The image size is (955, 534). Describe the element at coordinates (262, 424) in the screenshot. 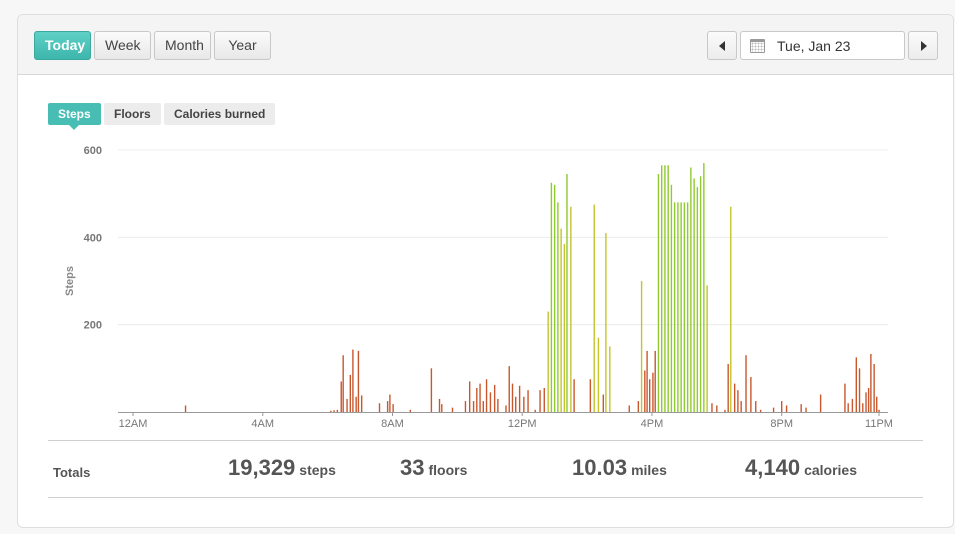

I see `x-tick-label: 4AM` at that location.